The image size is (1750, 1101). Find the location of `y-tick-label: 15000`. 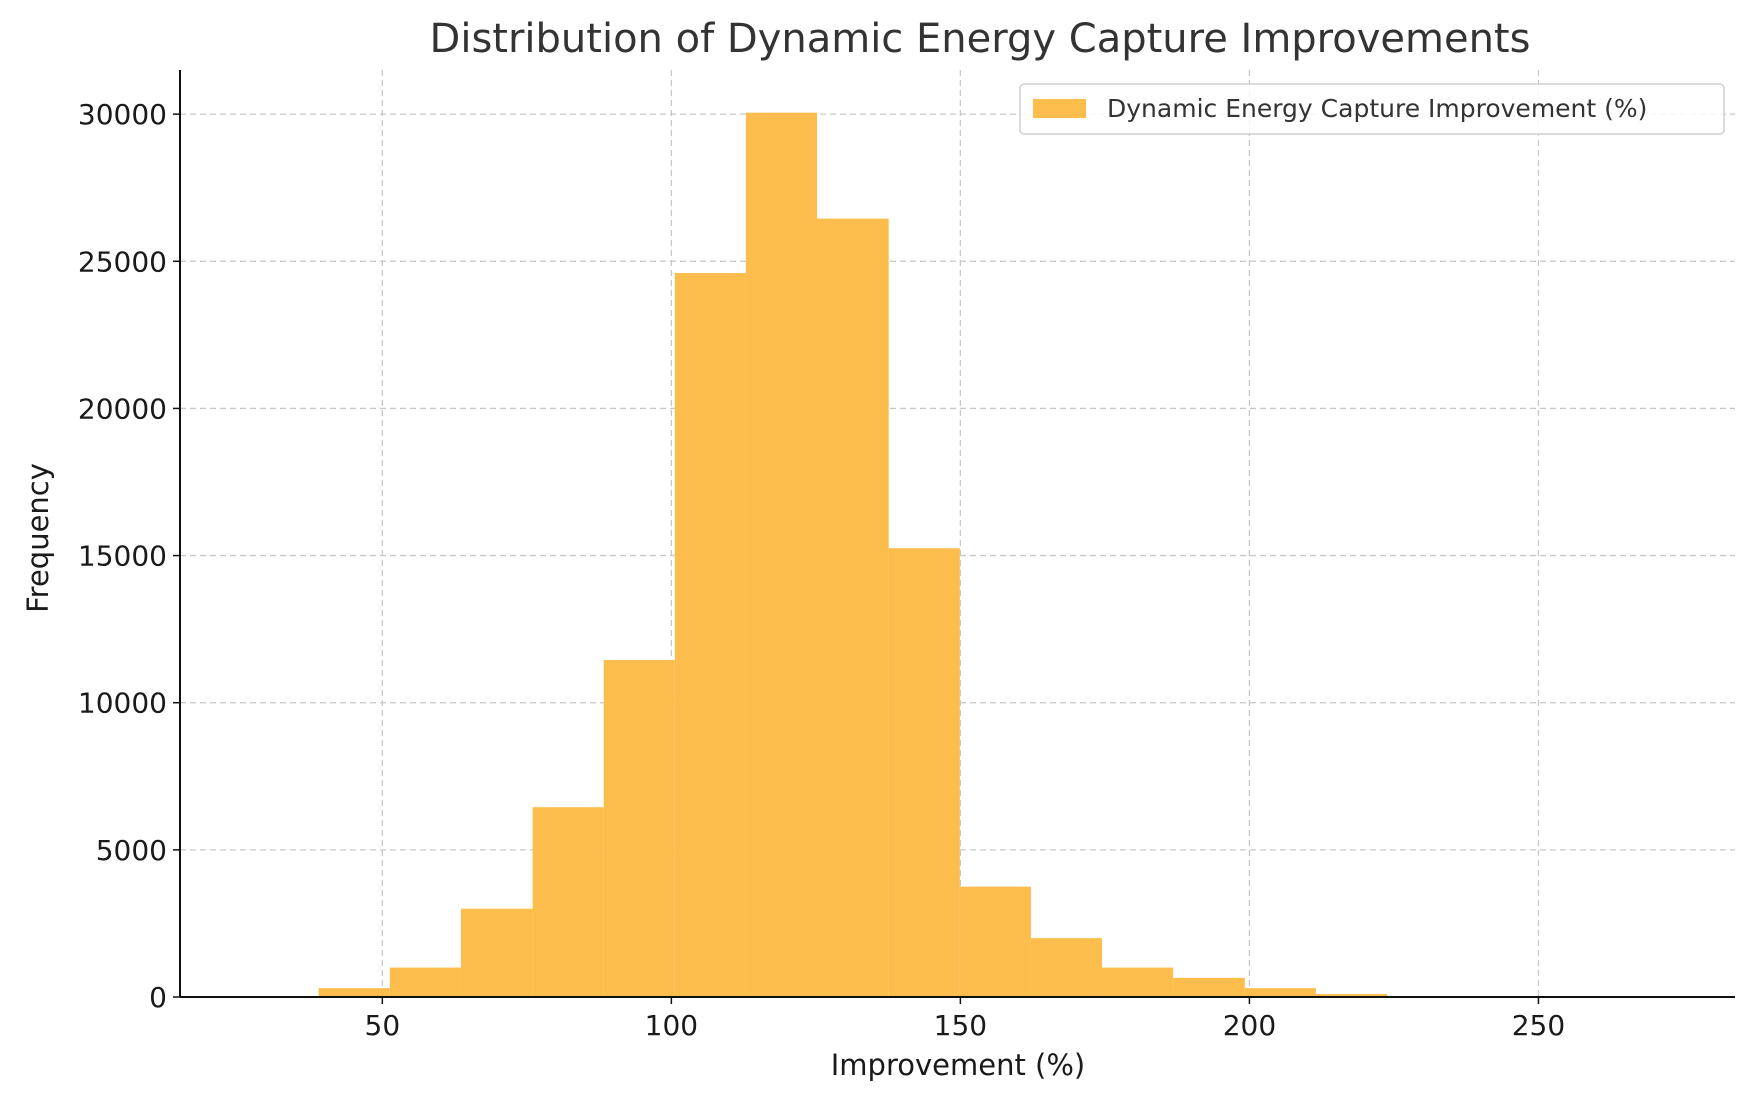

y-tick-label: 15000 is located at coordinates (122, 556).